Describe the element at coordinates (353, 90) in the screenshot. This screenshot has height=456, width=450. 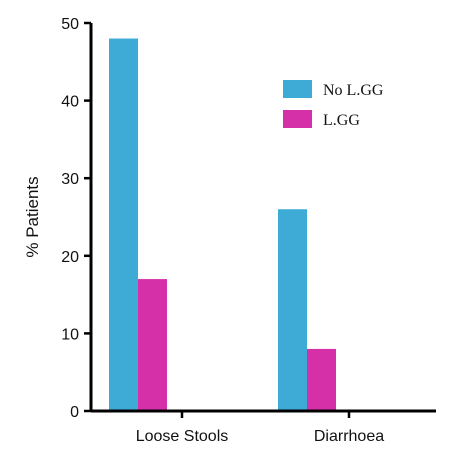
I see `legend-label: No L.GG` at that location.